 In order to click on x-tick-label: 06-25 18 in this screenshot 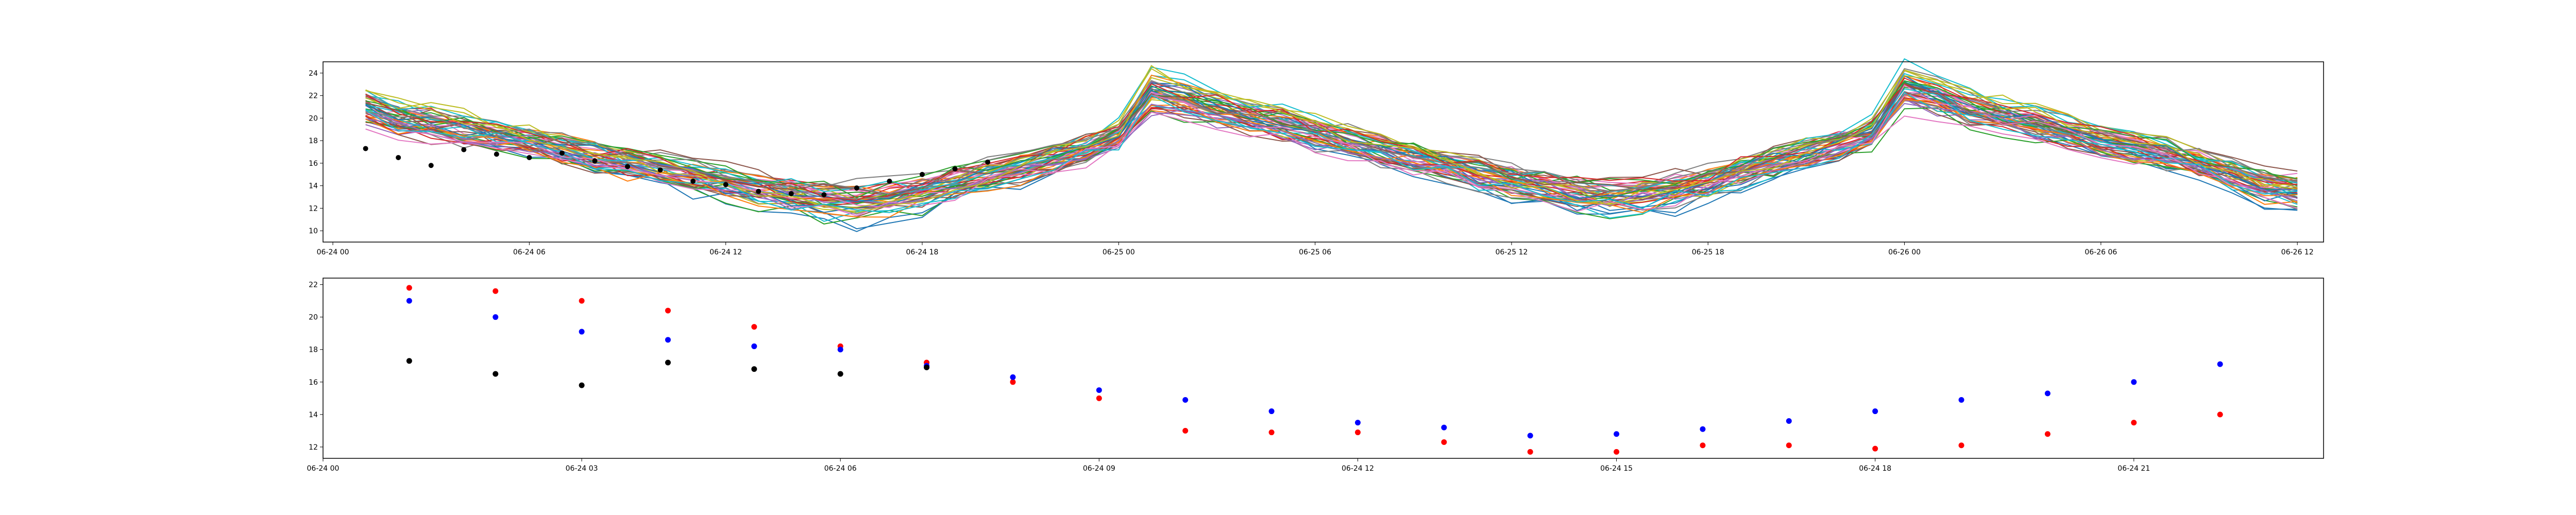, I will do `click(1708, 252)`.